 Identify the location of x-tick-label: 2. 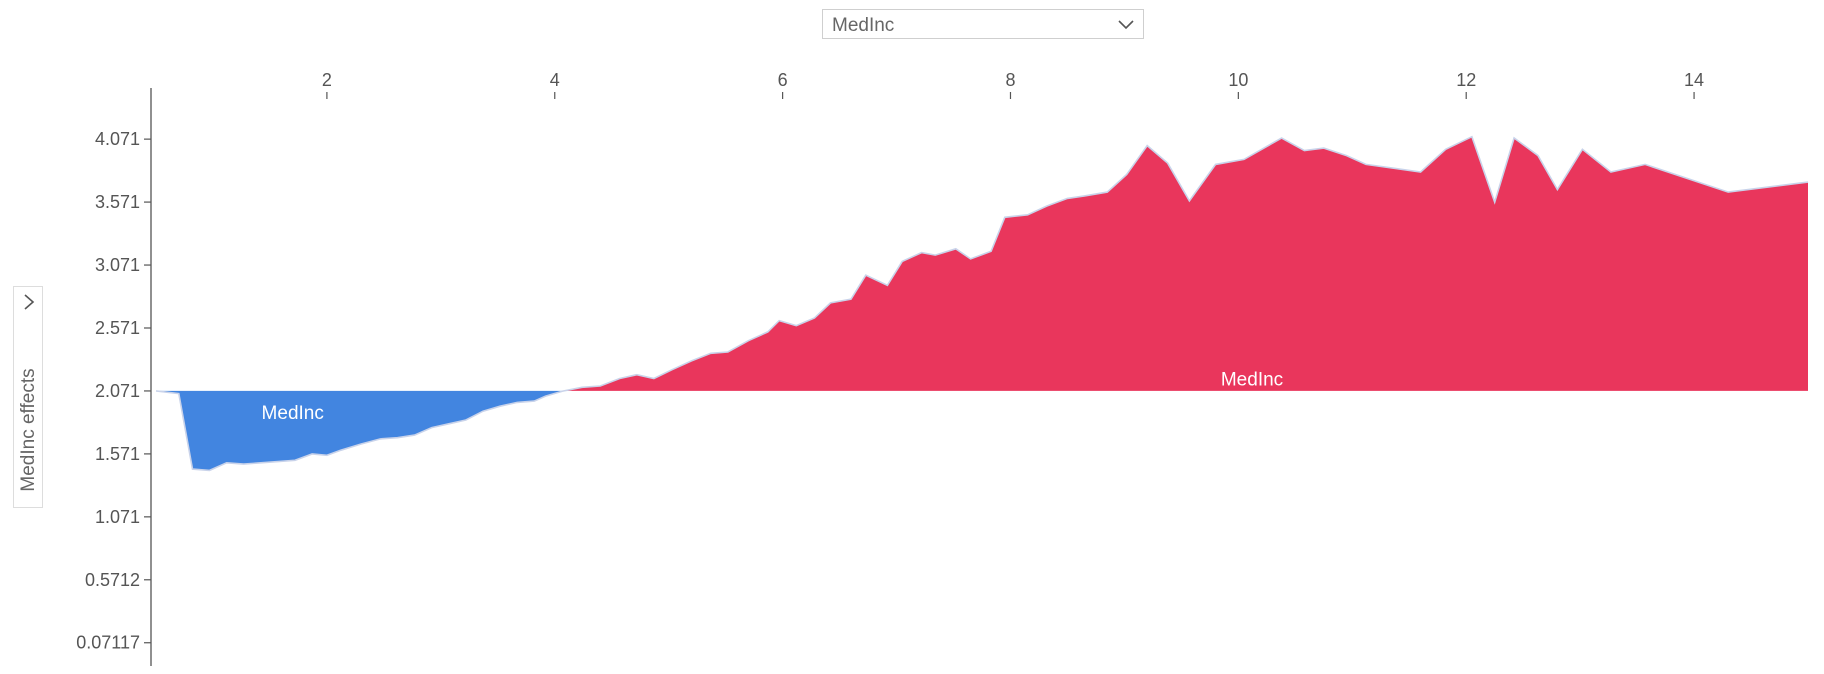
(327, 80).